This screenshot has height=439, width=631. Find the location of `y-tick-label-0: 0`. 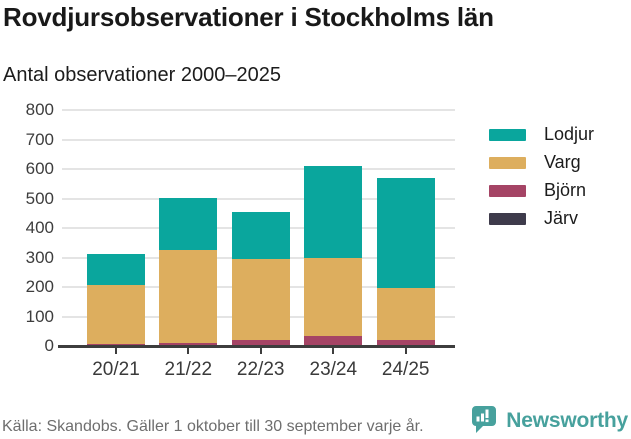

y-tick-label-0: 0 is located at coordinates (49, 345).